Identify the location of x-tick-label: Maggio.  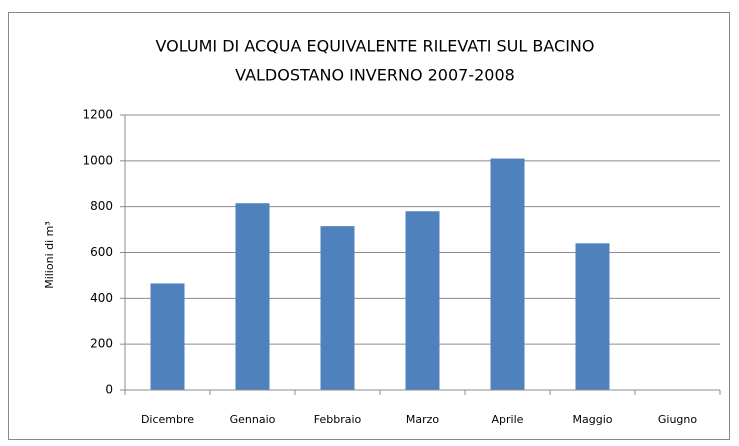
(593, 419).